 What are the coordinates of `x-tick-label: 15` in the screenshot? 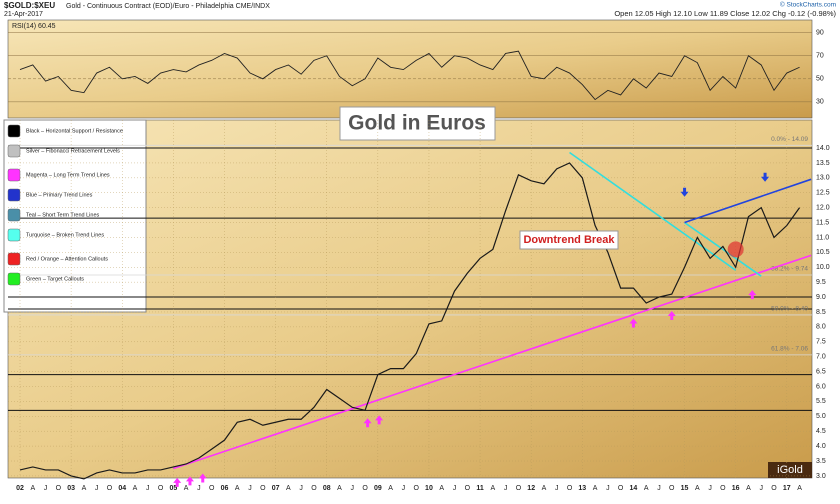 It's located at (685, 488).